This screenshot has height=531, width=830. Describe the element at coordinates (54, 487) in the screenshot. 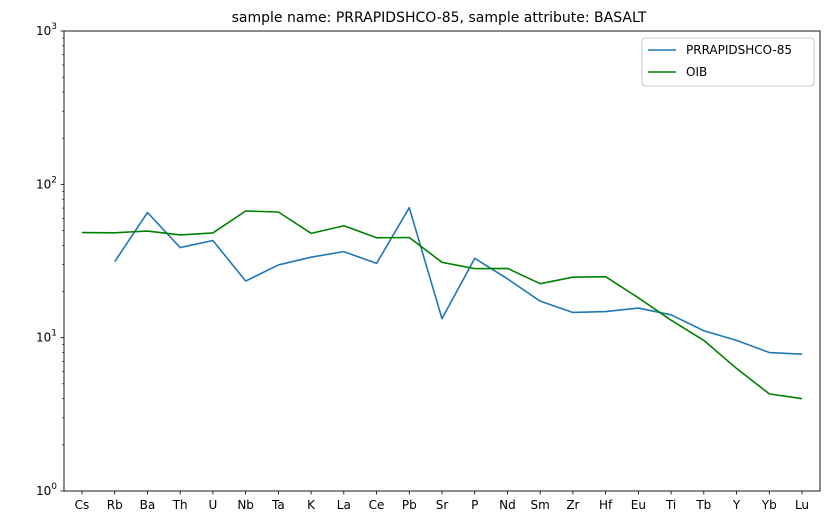

I see `y-tick-label-exponent: 0` at that location.